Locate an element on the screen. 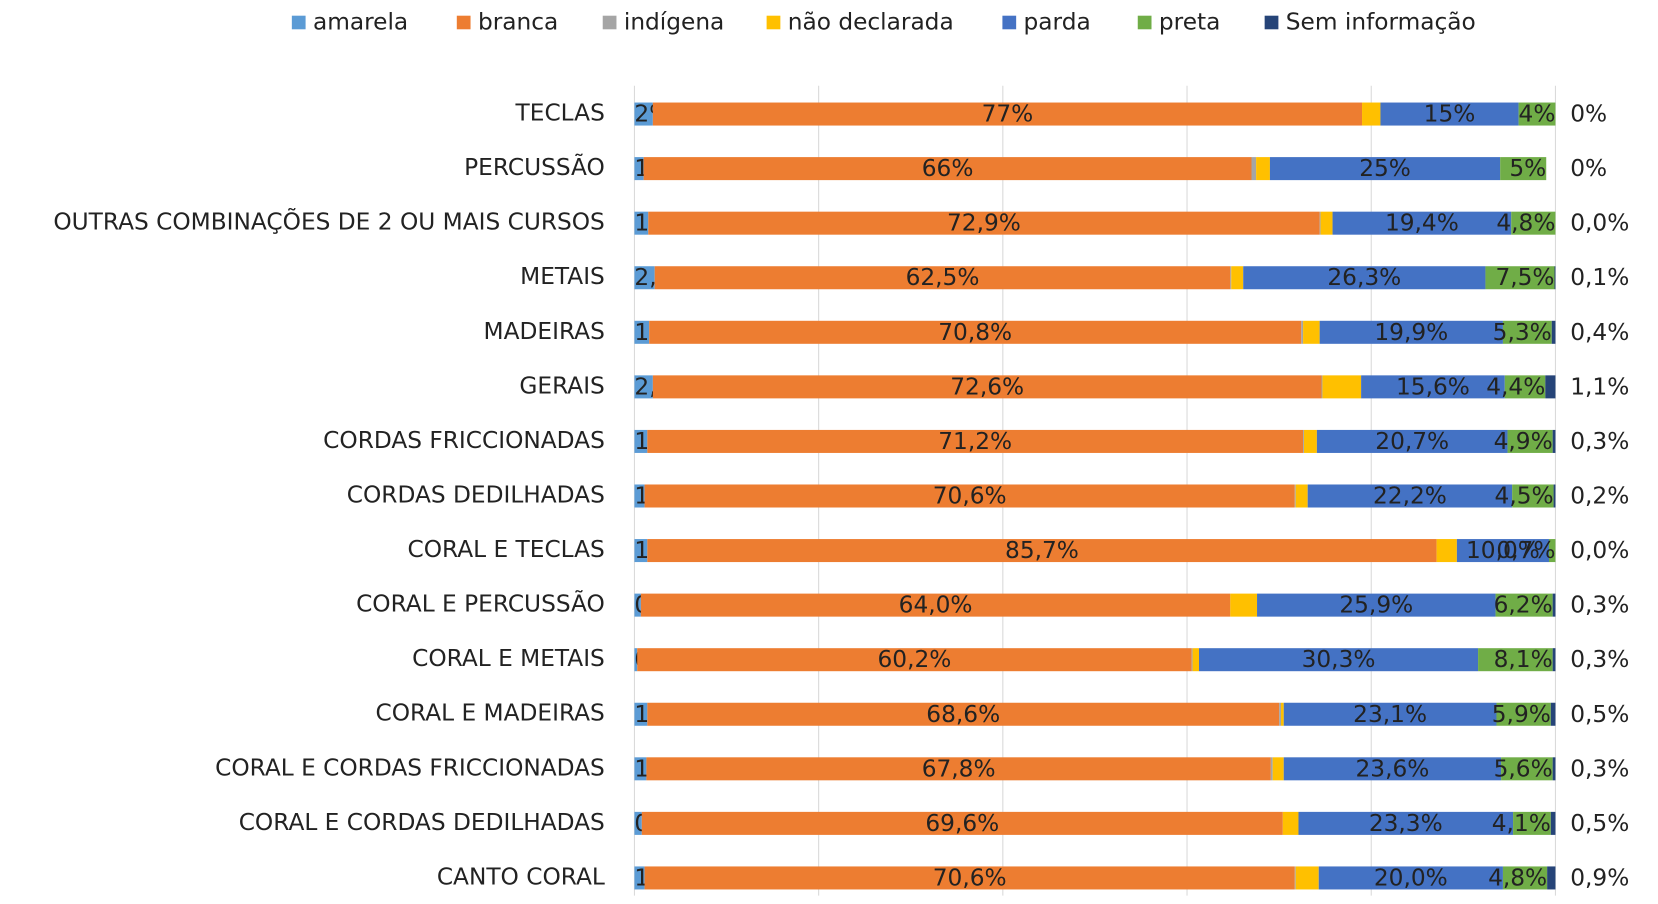 This screenshot has width=1658, height=904. data-label: 70,6% is located at coordinates (970, 497).